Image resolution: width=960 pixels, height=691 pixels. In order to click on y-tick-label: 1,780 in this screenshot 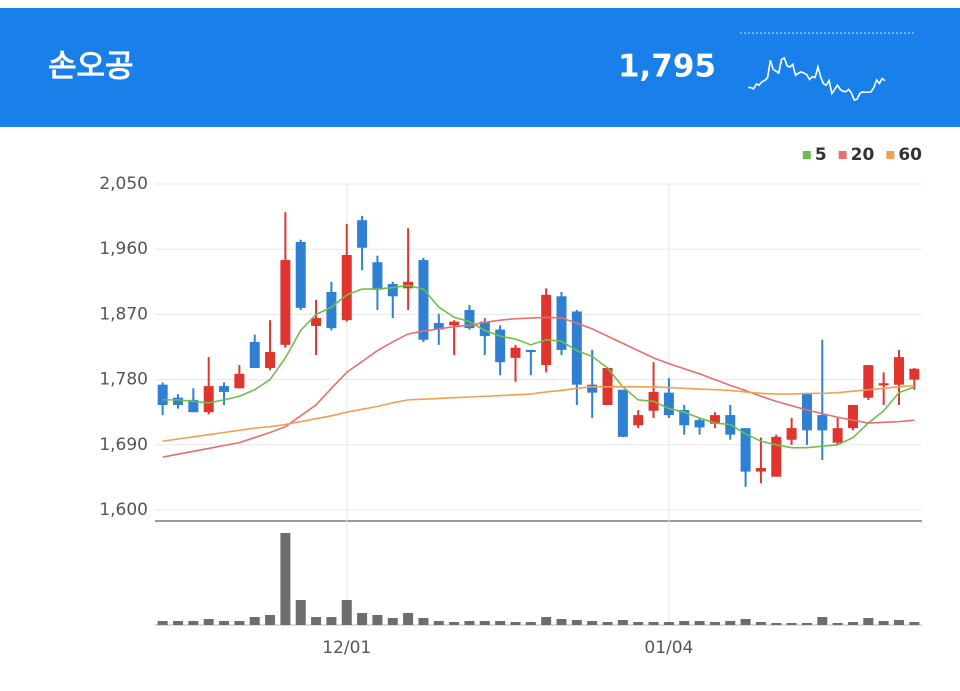, I will do `click(123, 380)`.